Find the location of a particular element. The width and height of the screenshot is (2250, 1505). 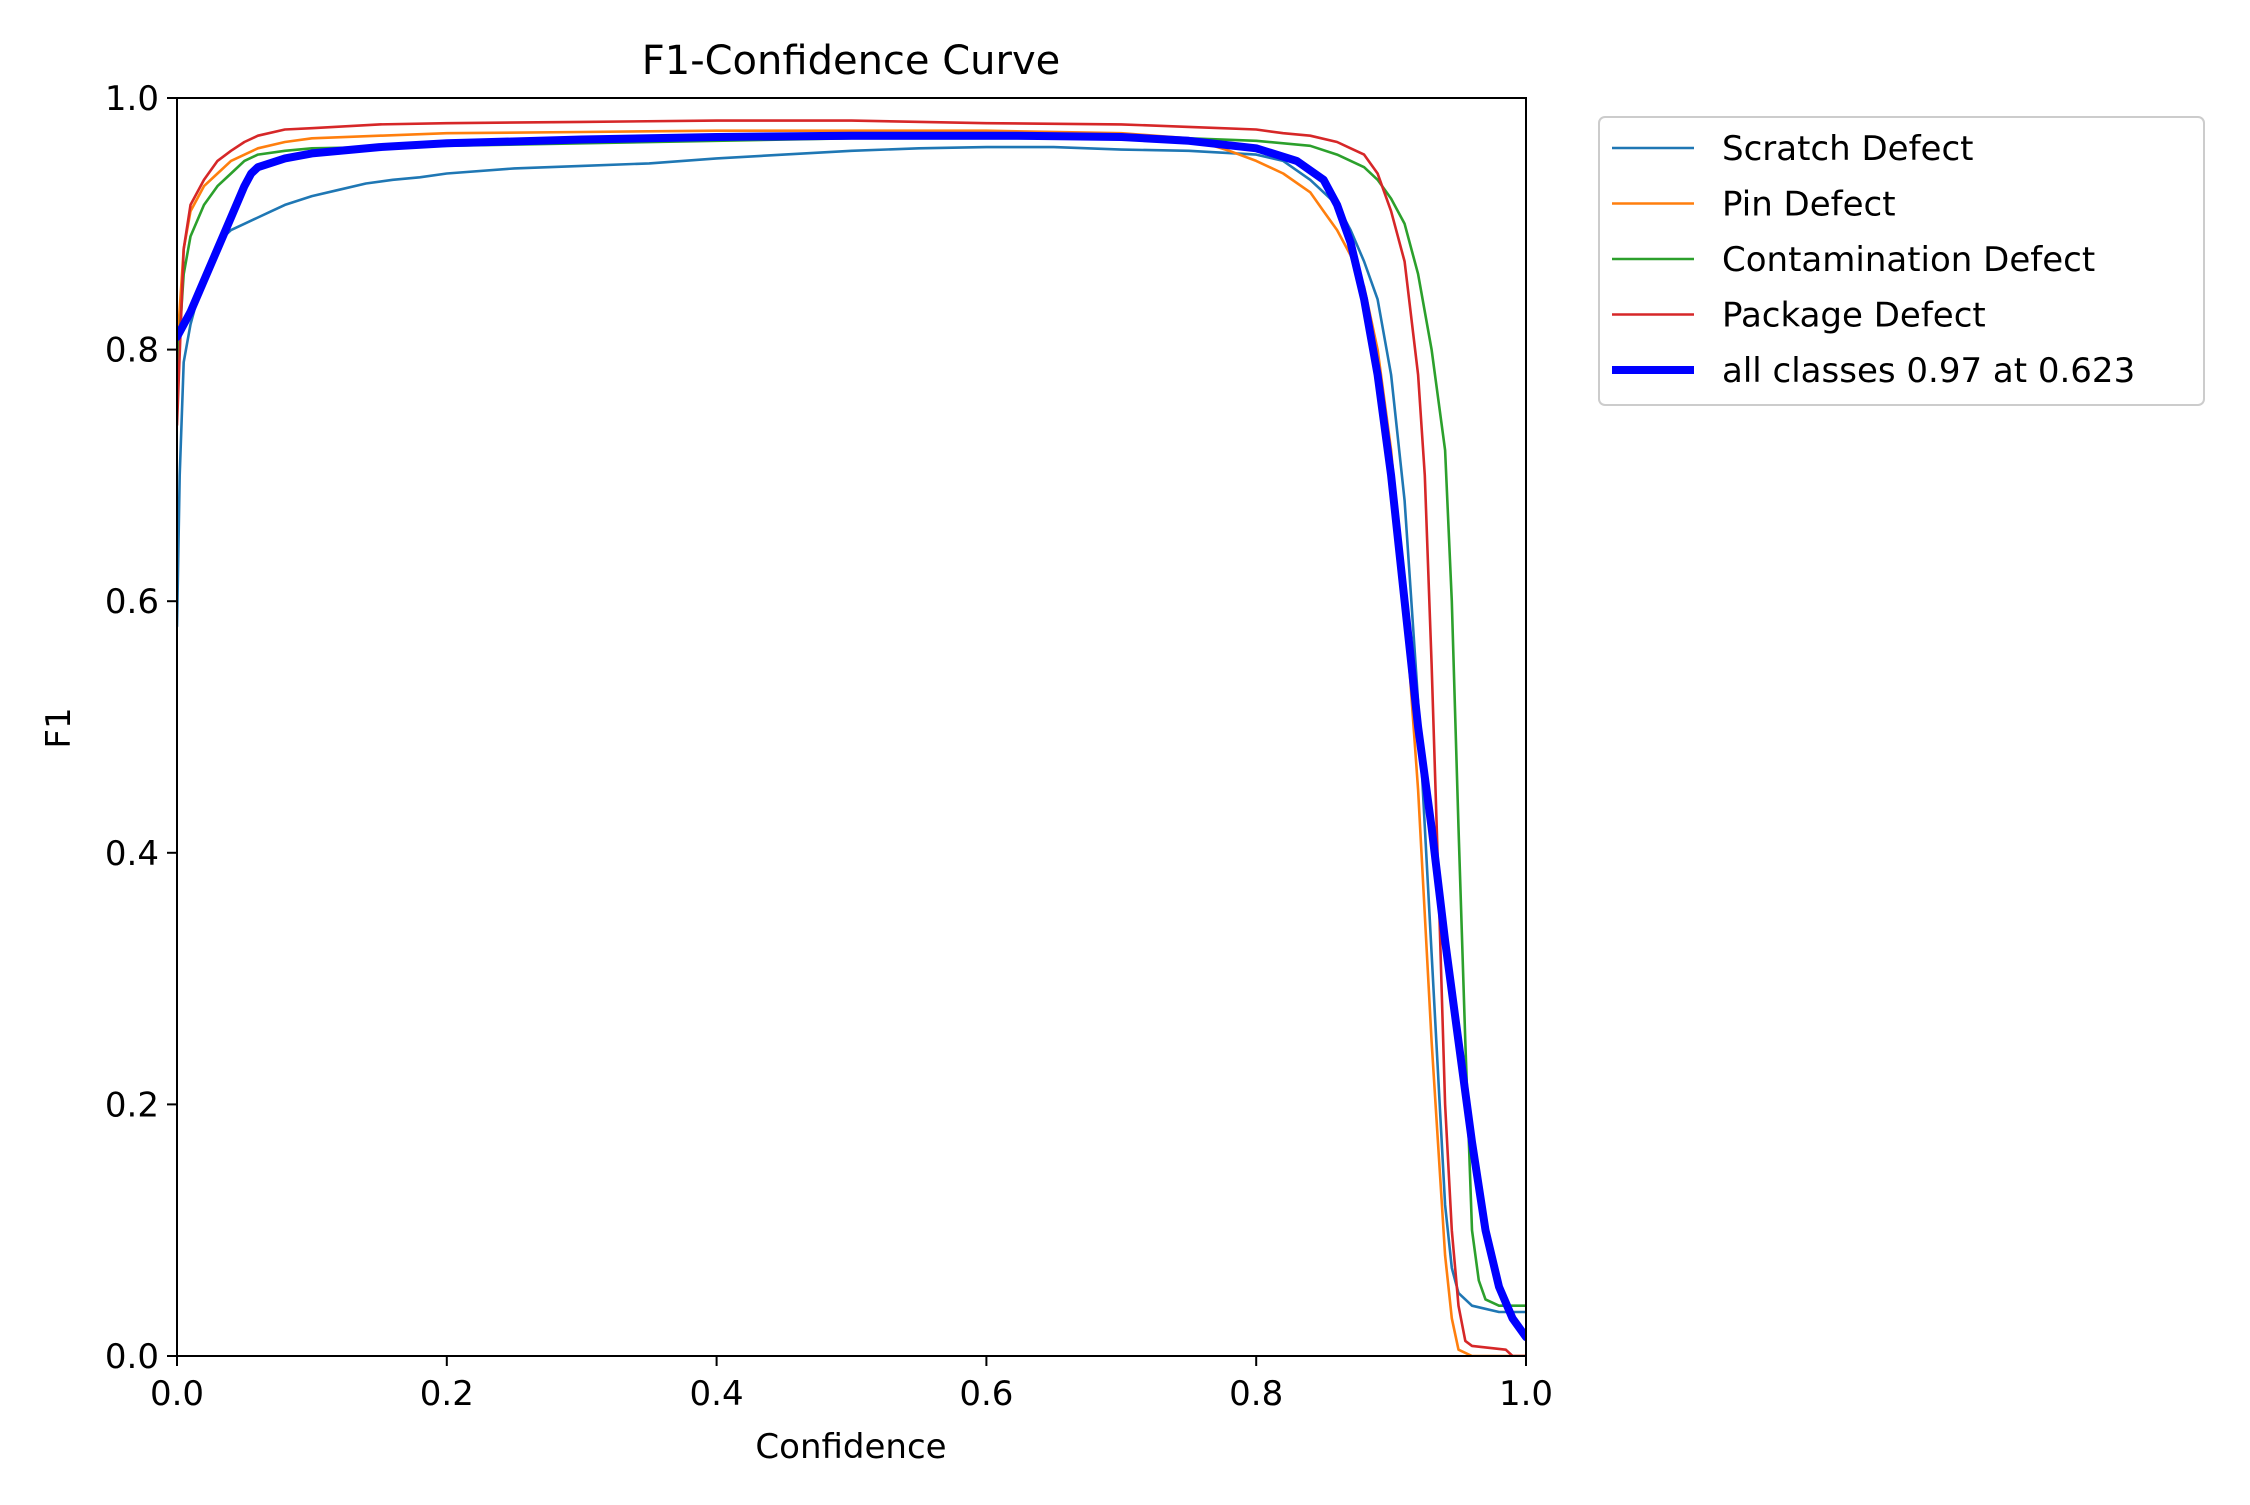

y-axis: 0.0 0.2 0.4 0.6 0.8 1.0 is located at coordinates (141, 728).